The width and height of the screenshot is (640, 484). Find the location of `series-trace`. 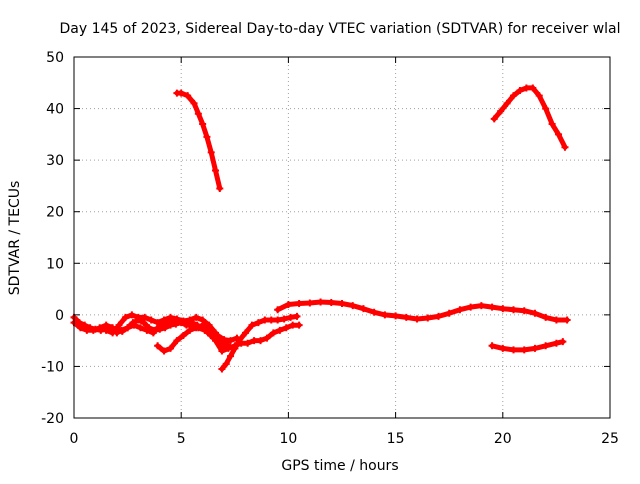

series-trace is located at coordinates (198, 140).